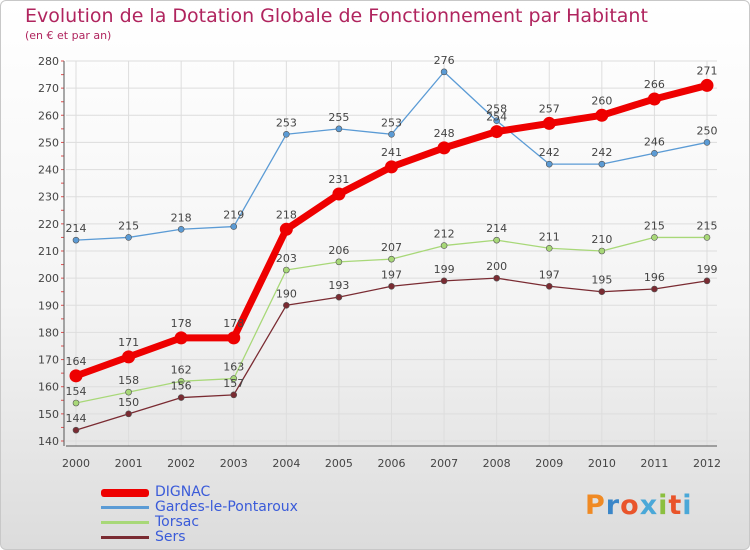  I want to click on x-tick-label: 2005, so click(339, 463).